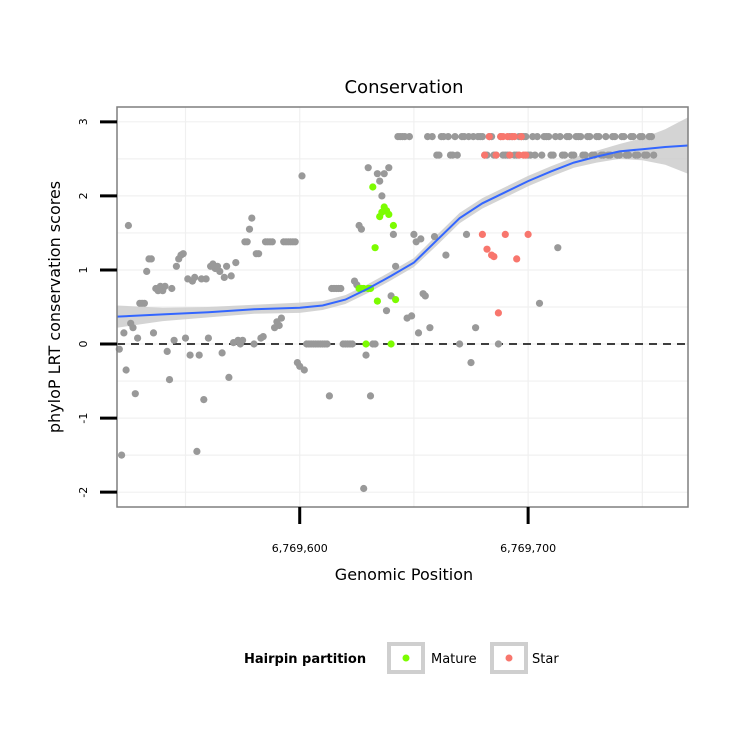  Describe the element at coordinates (404, 574) in the screenshot. I see `x-axis-label: Genomic Position` at that location.